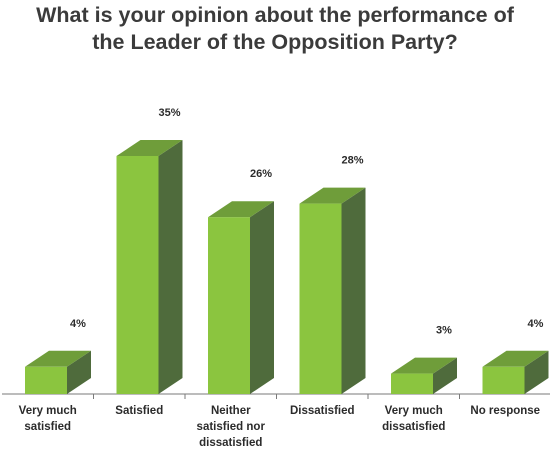 The image size is (550, 450). Describe the element at coordinates (231, 411) in the screenshot. I see `x-tick-label: Neither` at that location.